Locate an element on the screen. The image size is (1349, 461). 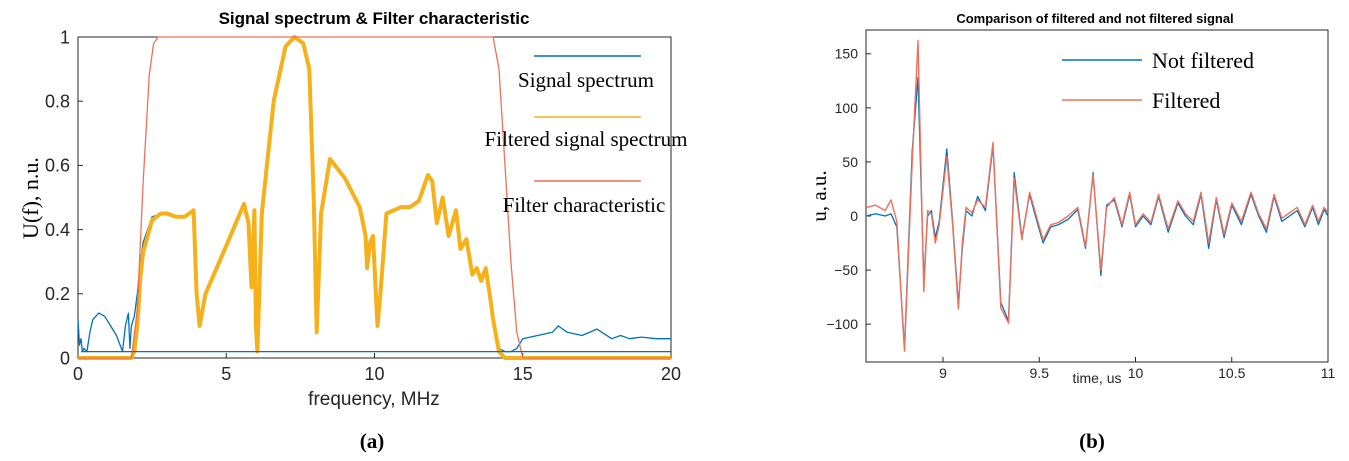
chart-a-title: Signal spectrum & Filter characteristic is located at coordinates (374, 18).